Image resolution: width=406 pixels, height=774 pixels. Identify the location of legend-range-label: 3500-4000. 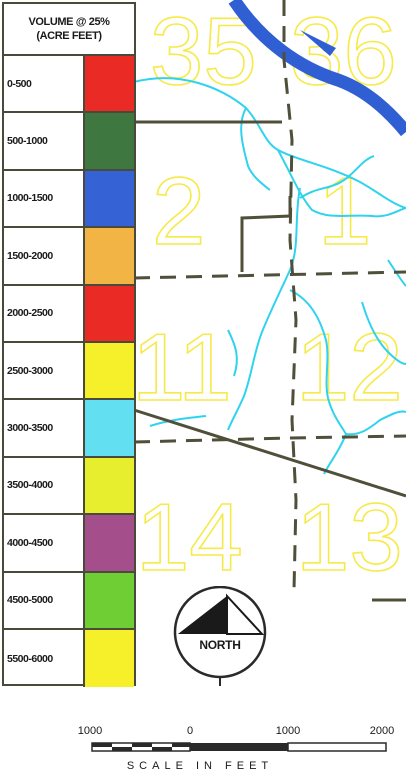
(44, 485).